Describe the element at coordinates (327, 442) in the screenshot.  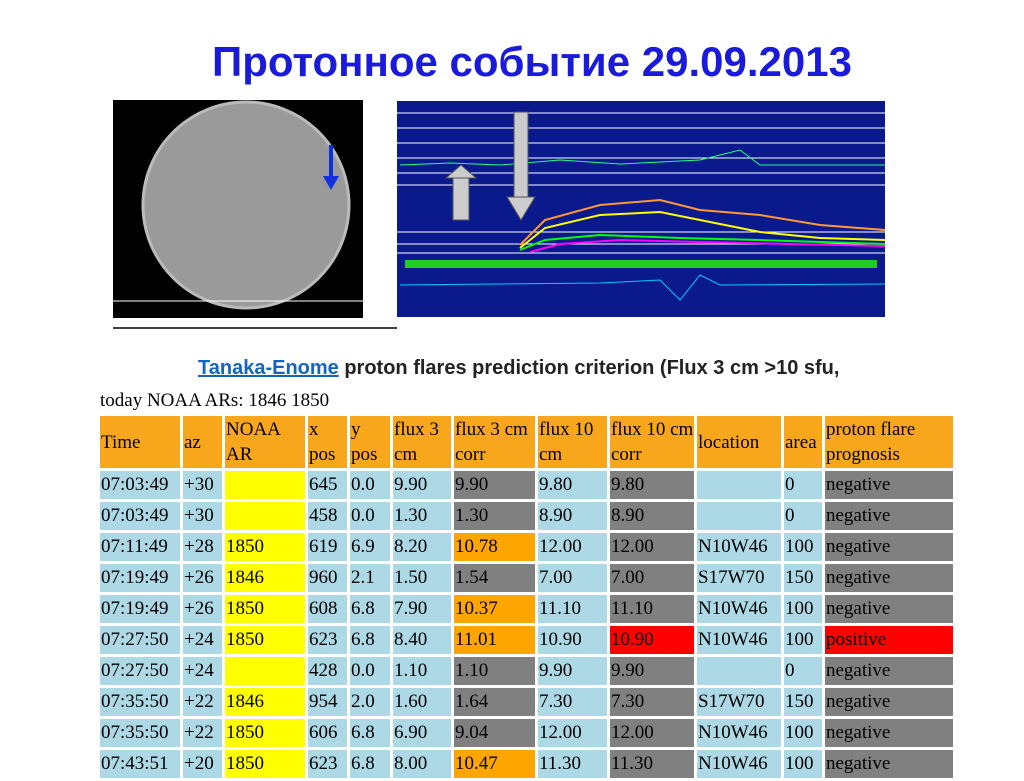
I see `cell: x pos` at that location.